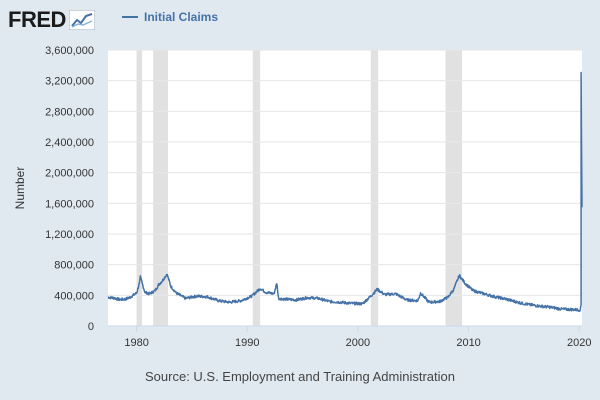 This screenshot has width=600, height=400. Describe the element at coordinates (468, 343) in the screenshot. I see `x-tick-label: 2010` at that location.